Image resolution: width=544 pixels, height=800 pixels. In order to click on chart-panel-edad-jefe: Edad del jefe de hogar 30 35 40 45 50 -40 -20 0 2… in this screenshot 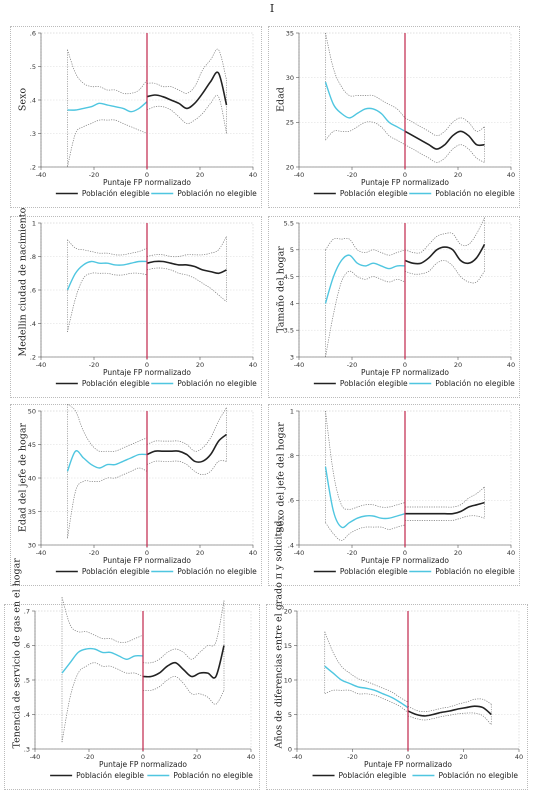, I will do `click(136, 495)`.